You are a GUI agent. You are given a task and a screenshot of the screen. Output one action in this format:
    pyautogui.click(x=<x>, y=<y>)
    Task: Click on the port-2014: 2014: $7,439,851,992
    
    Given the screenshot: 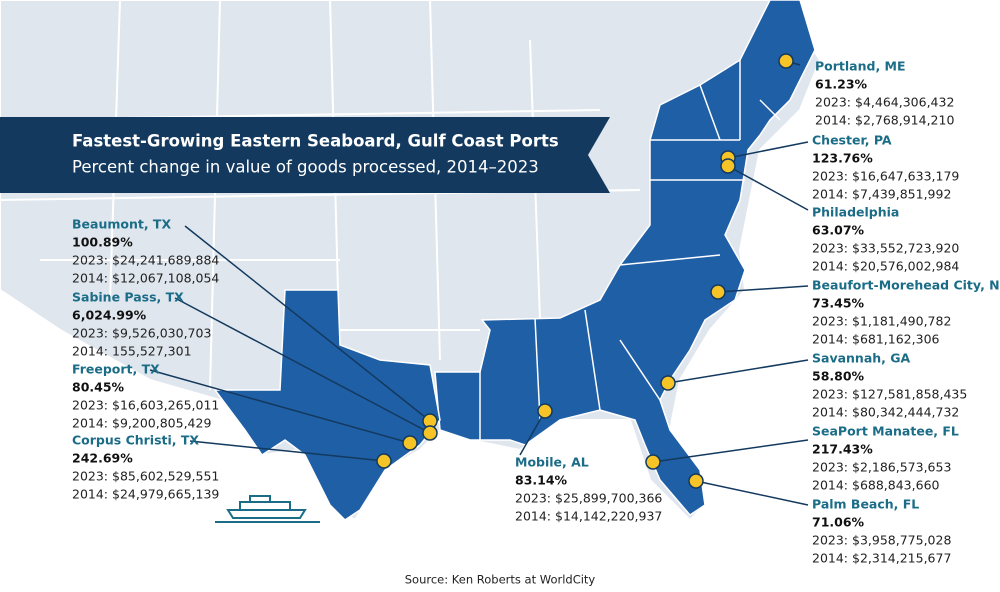 What is the action you would take?
    pyautogui.click(x=881, y=194)
    